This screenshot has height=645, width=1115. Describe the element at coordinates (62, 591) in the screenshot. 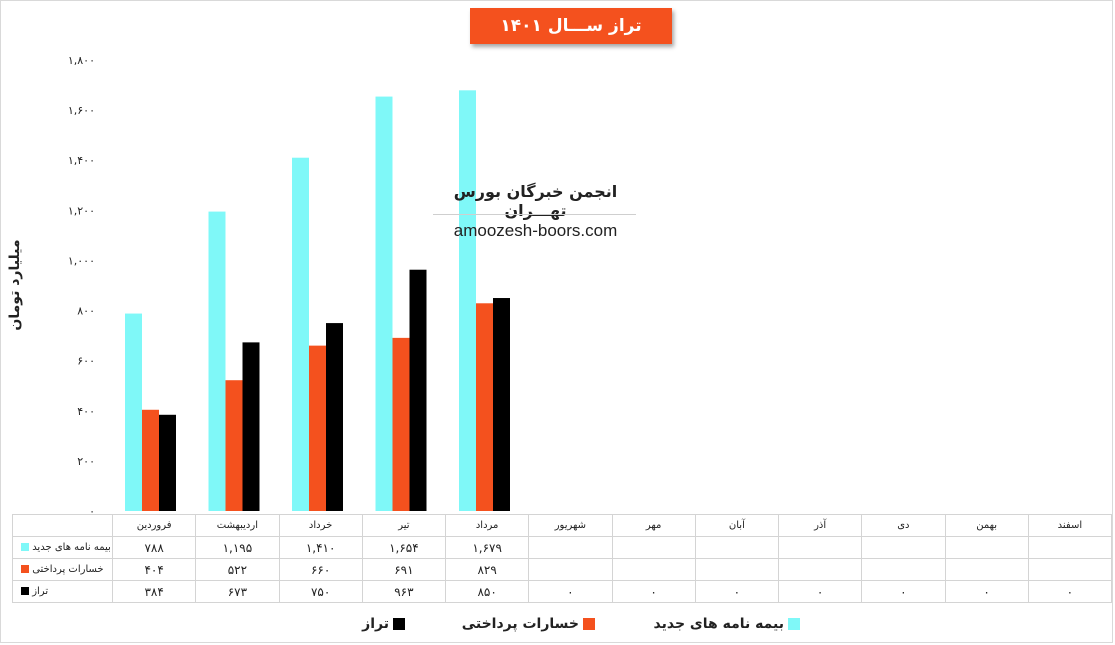

I see `table-row-header: تراز` at that location.